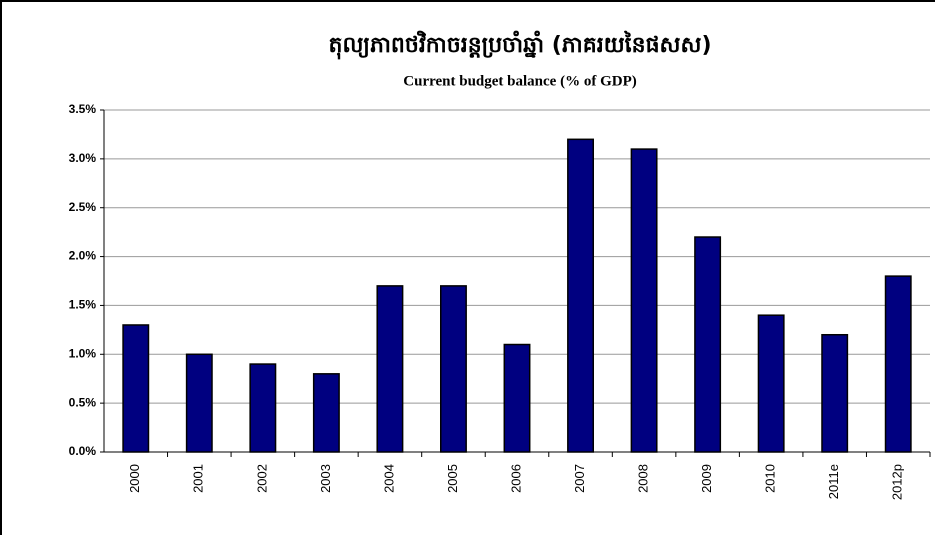  Describe the element at coordinates (519, 81) in the screenshot. I see `chart-subtitle: Current budget balance (% of GDP)` at that location.